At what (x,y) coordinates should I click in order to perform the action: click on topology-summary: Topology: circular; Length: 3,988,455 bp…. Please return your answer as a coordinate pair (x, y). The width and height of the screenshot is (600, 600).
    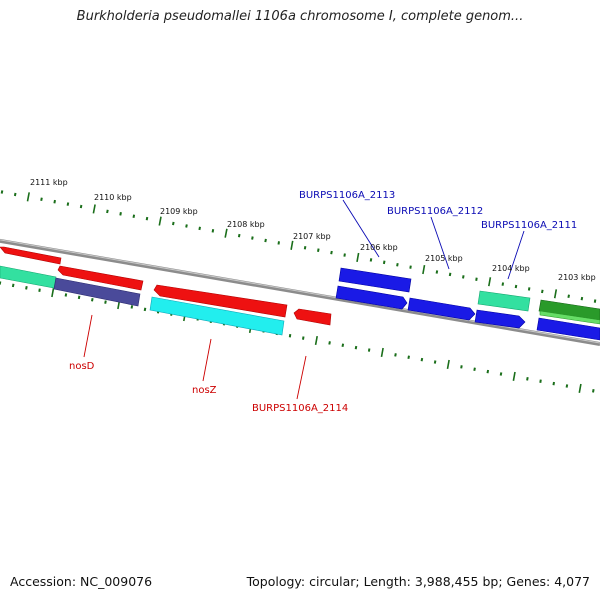
    Looking at the image, I should click on (418, 581).